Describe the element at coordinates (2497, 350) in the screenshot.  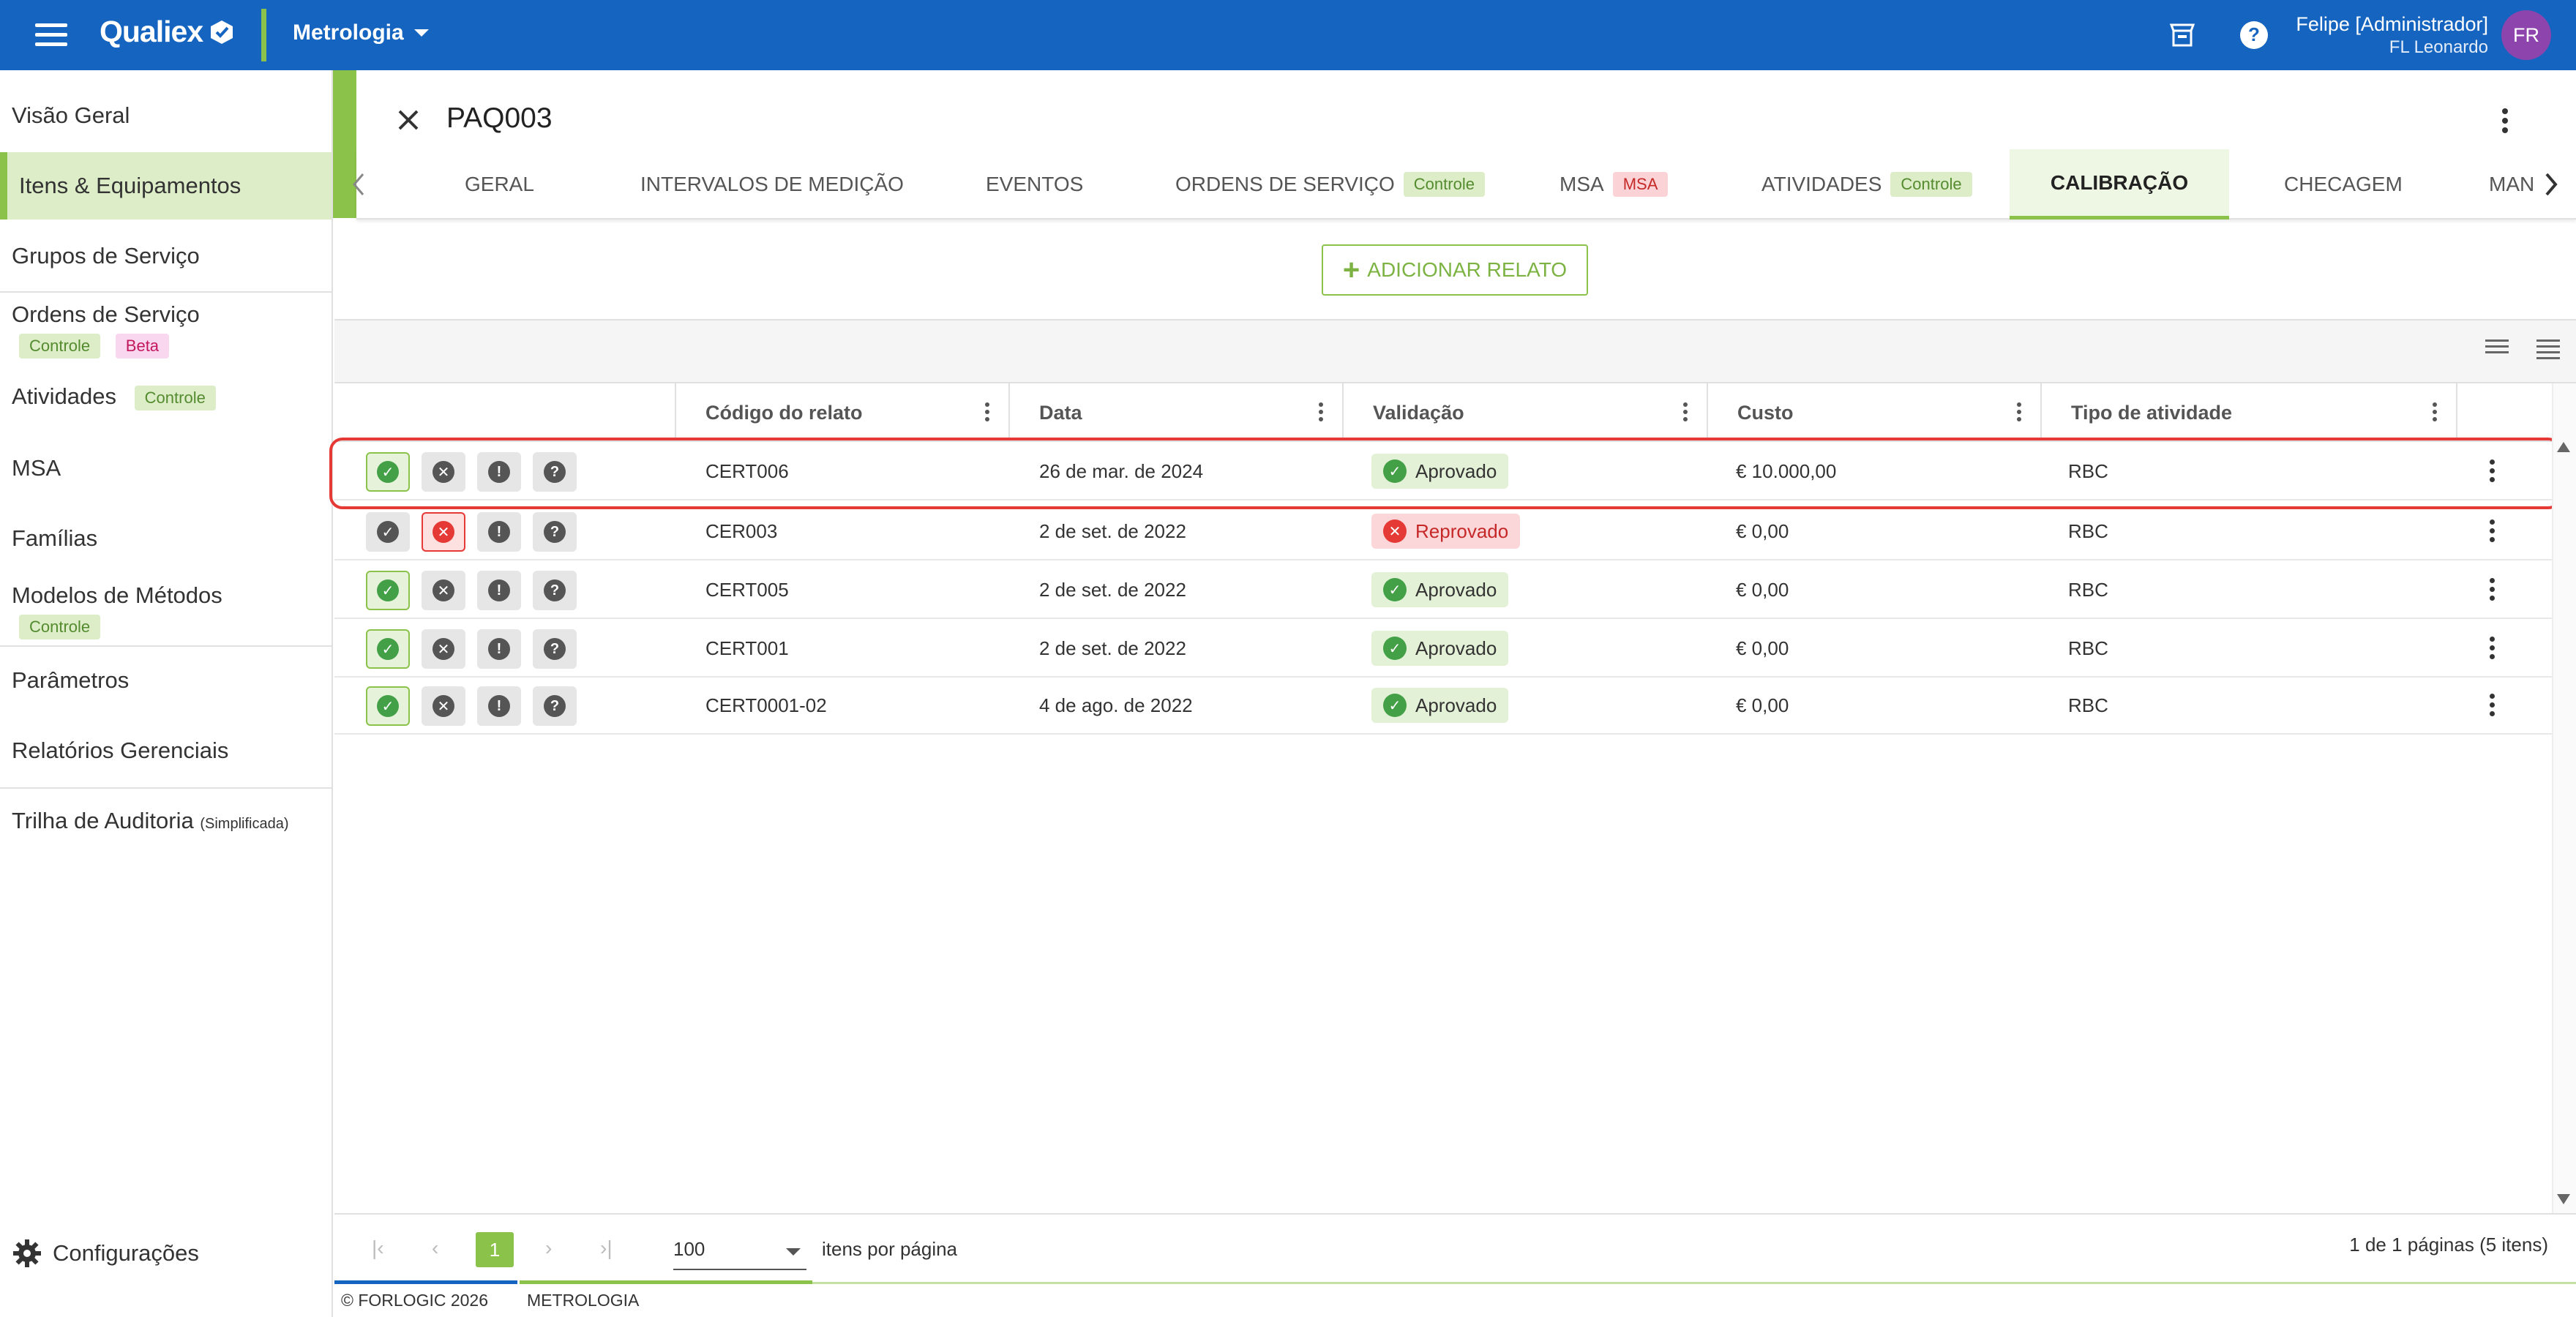
I see `list-view-icon` at that location.